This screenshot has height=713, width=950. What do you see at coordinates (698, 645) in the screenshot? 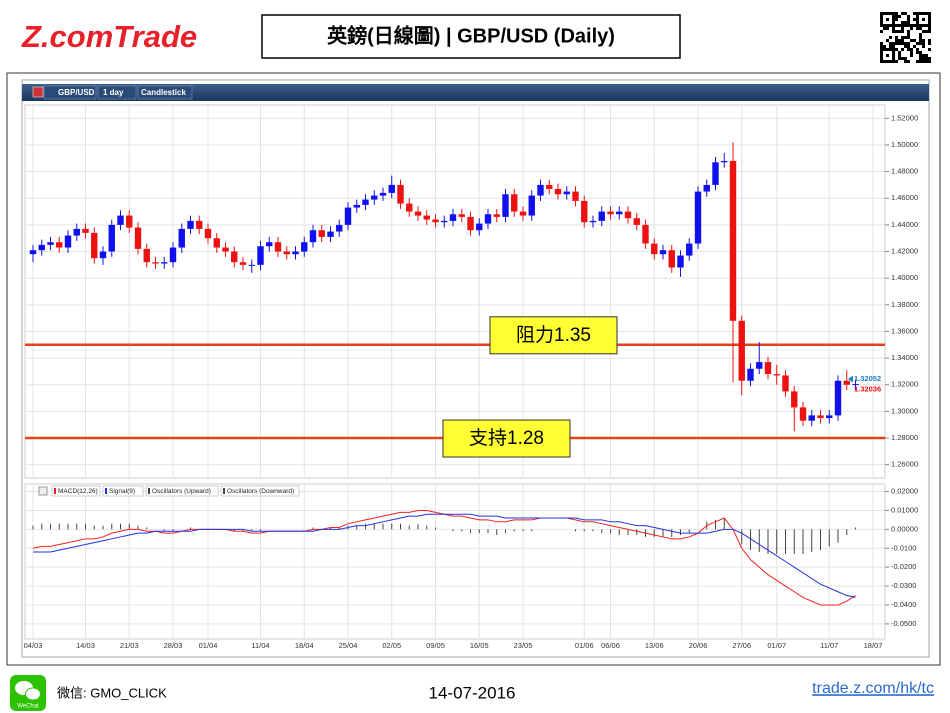
I see `x-tick-label: 20/06` at bounding box center [698, 645].